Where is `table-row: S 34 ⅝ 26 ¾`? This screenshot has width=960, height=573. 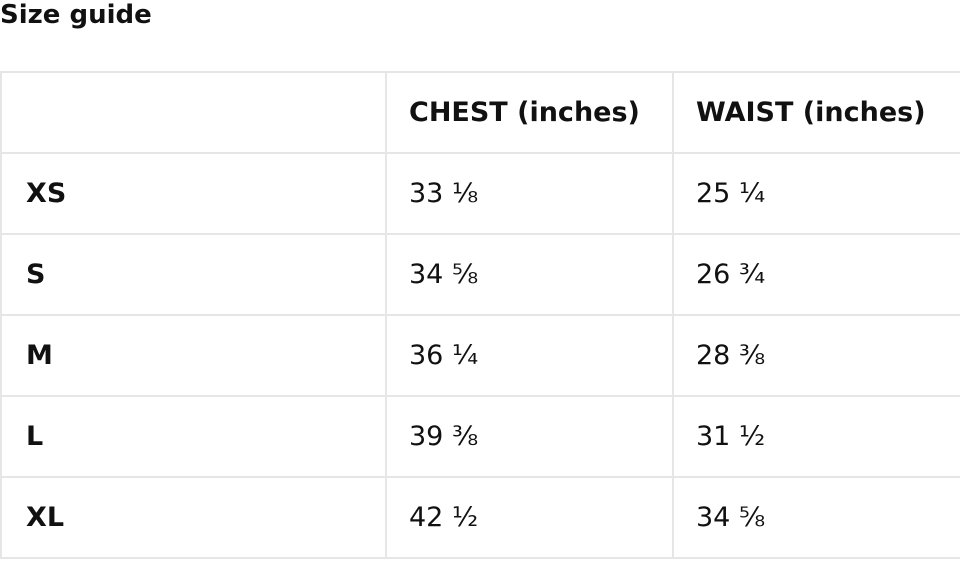
table-row: S 34 ⅝ 26 ¾ is located at coordinates (480, 274).